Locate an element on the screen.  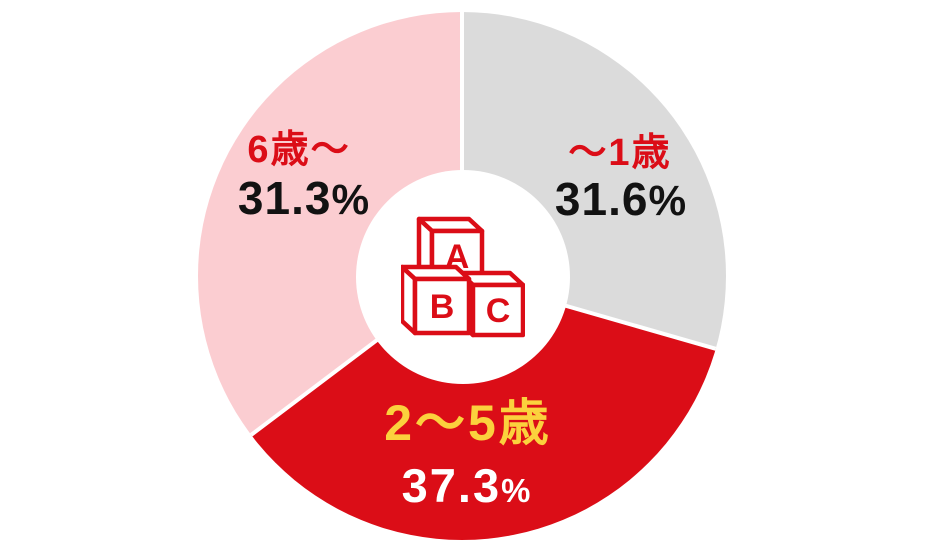
abc-letter-c: C is located at coordinates (498, 311).